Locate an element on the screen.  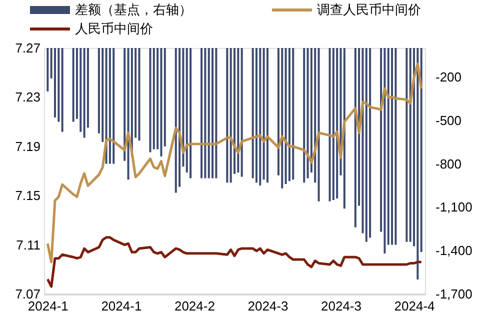
legend-label: 人民币中间价 is located at coordinates (114, 28).